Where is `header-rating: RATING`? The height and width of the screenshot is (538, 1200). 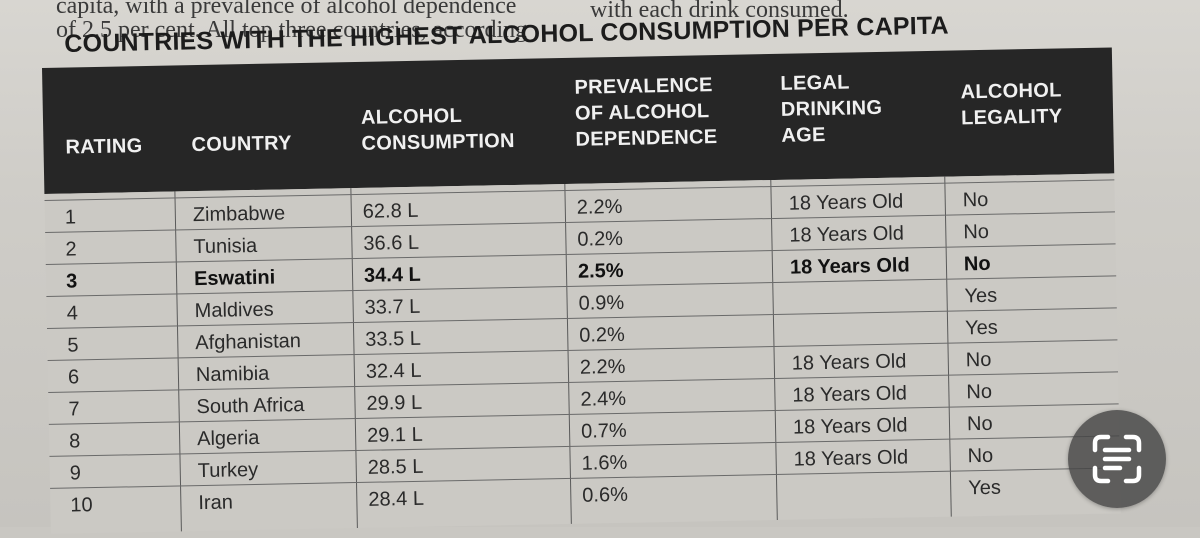
header-rating: RATING is located at coordinates (104, 147).